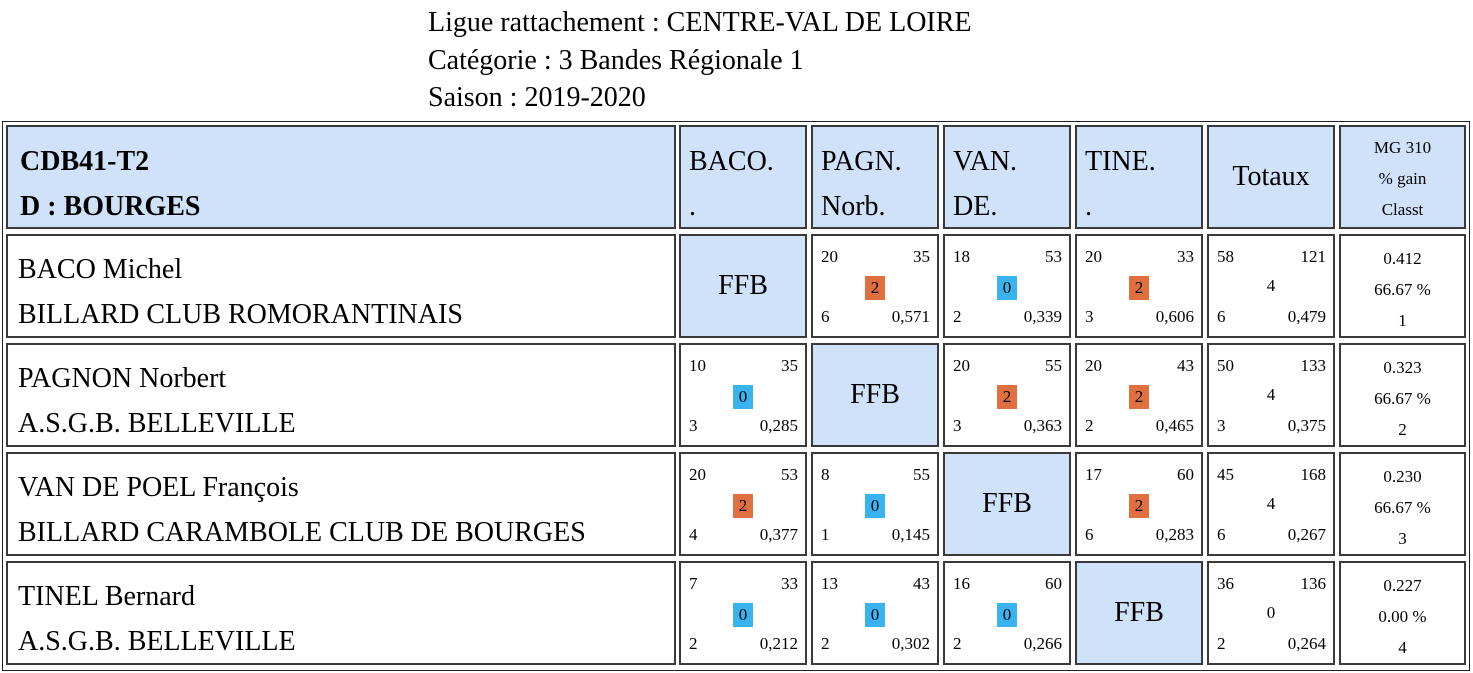 The height and width of the screenshot is (673, 1473). Describe the element at coordinates (825, 474) in the screenshot. I see `match-points: 8` at that location.